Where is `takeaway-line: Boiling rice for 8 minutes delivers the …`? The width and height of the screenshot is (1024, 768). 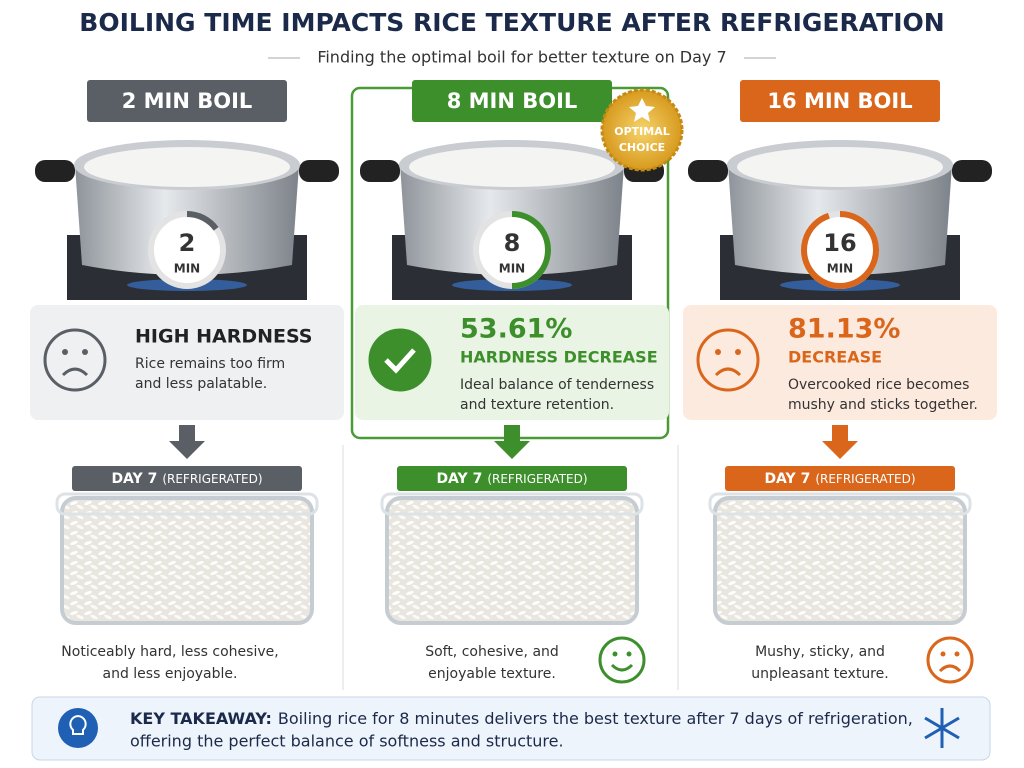 takeaway-line: Boiling rice for 8 minutes delivers the … is located at coordinates (595, 718).